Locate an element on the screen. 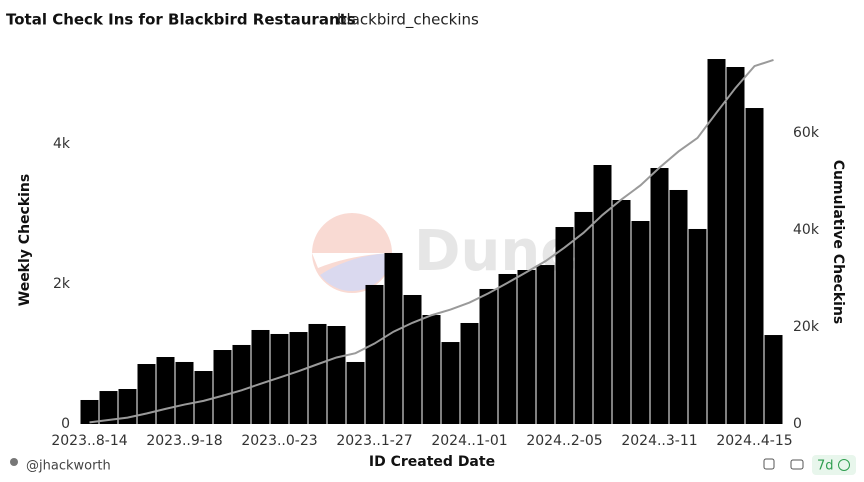  logo-top is located at coordinates (352, 233).